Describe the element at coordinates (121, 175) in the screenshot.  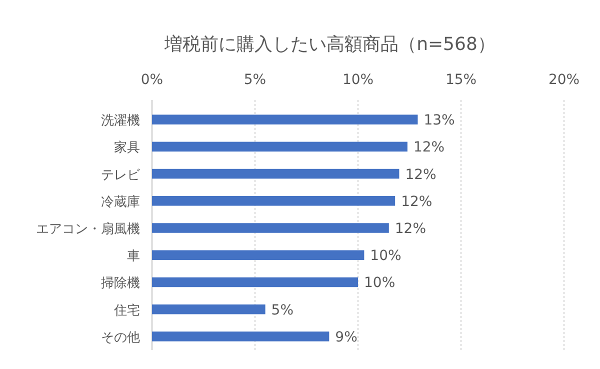
I see `y-tick-label: テレビ` at that location.